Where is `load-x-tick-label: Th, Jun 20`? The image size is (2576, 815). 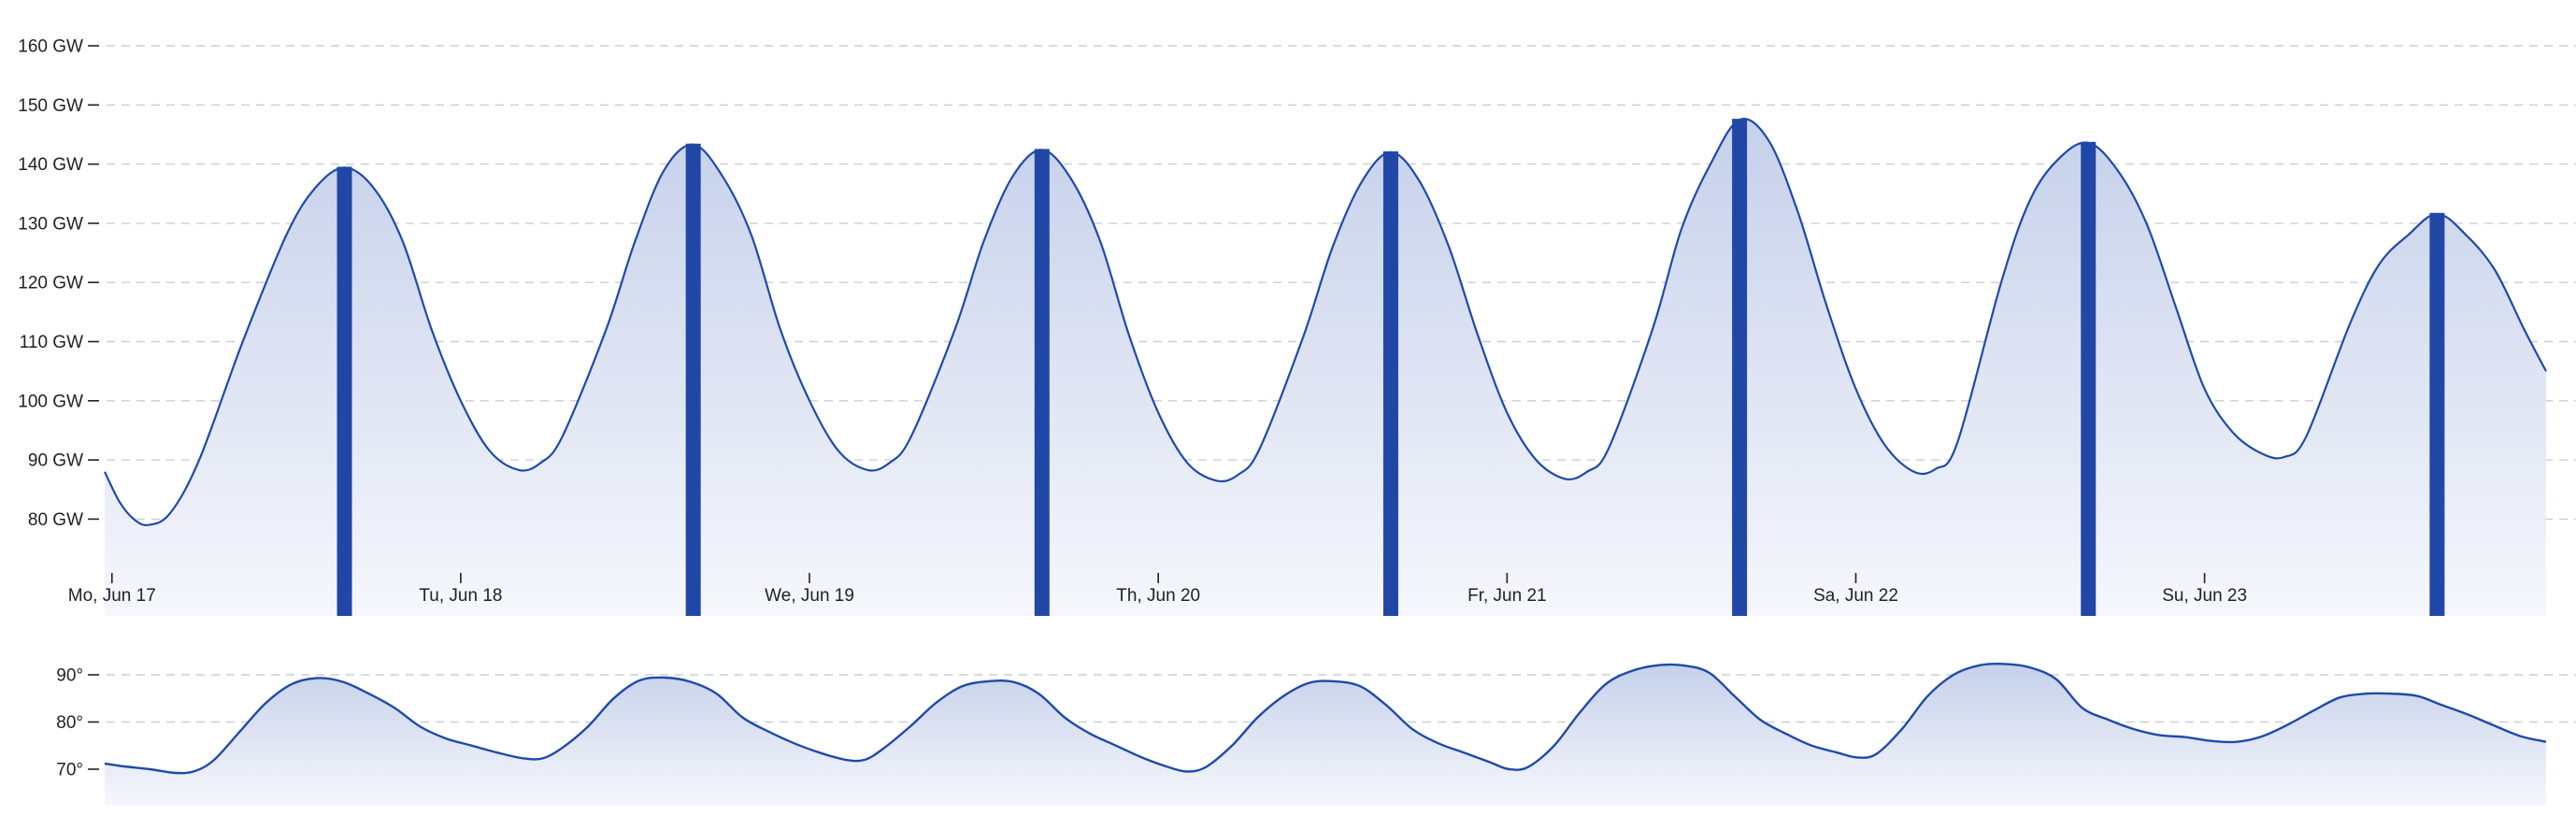
load-x-tick-label: Th, Jun 20 is located at coordinates (1158, 596).